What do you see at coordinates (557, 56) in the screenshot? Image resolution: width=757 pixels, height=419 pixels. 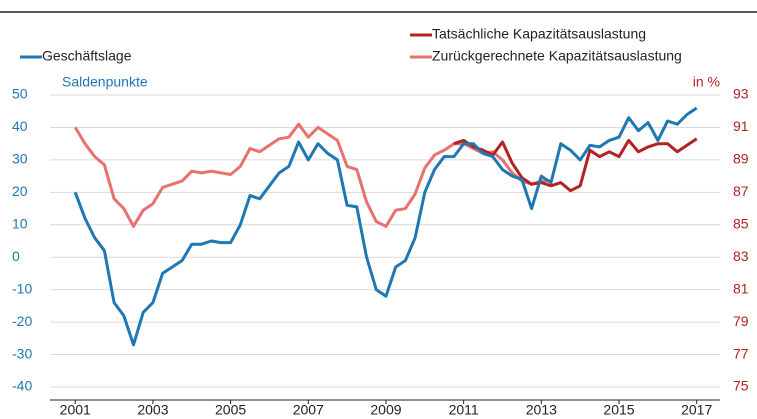 I see `legend-label: Zurückgerechnete Kapazitätsauslastung` at bounding box center [557, 56].